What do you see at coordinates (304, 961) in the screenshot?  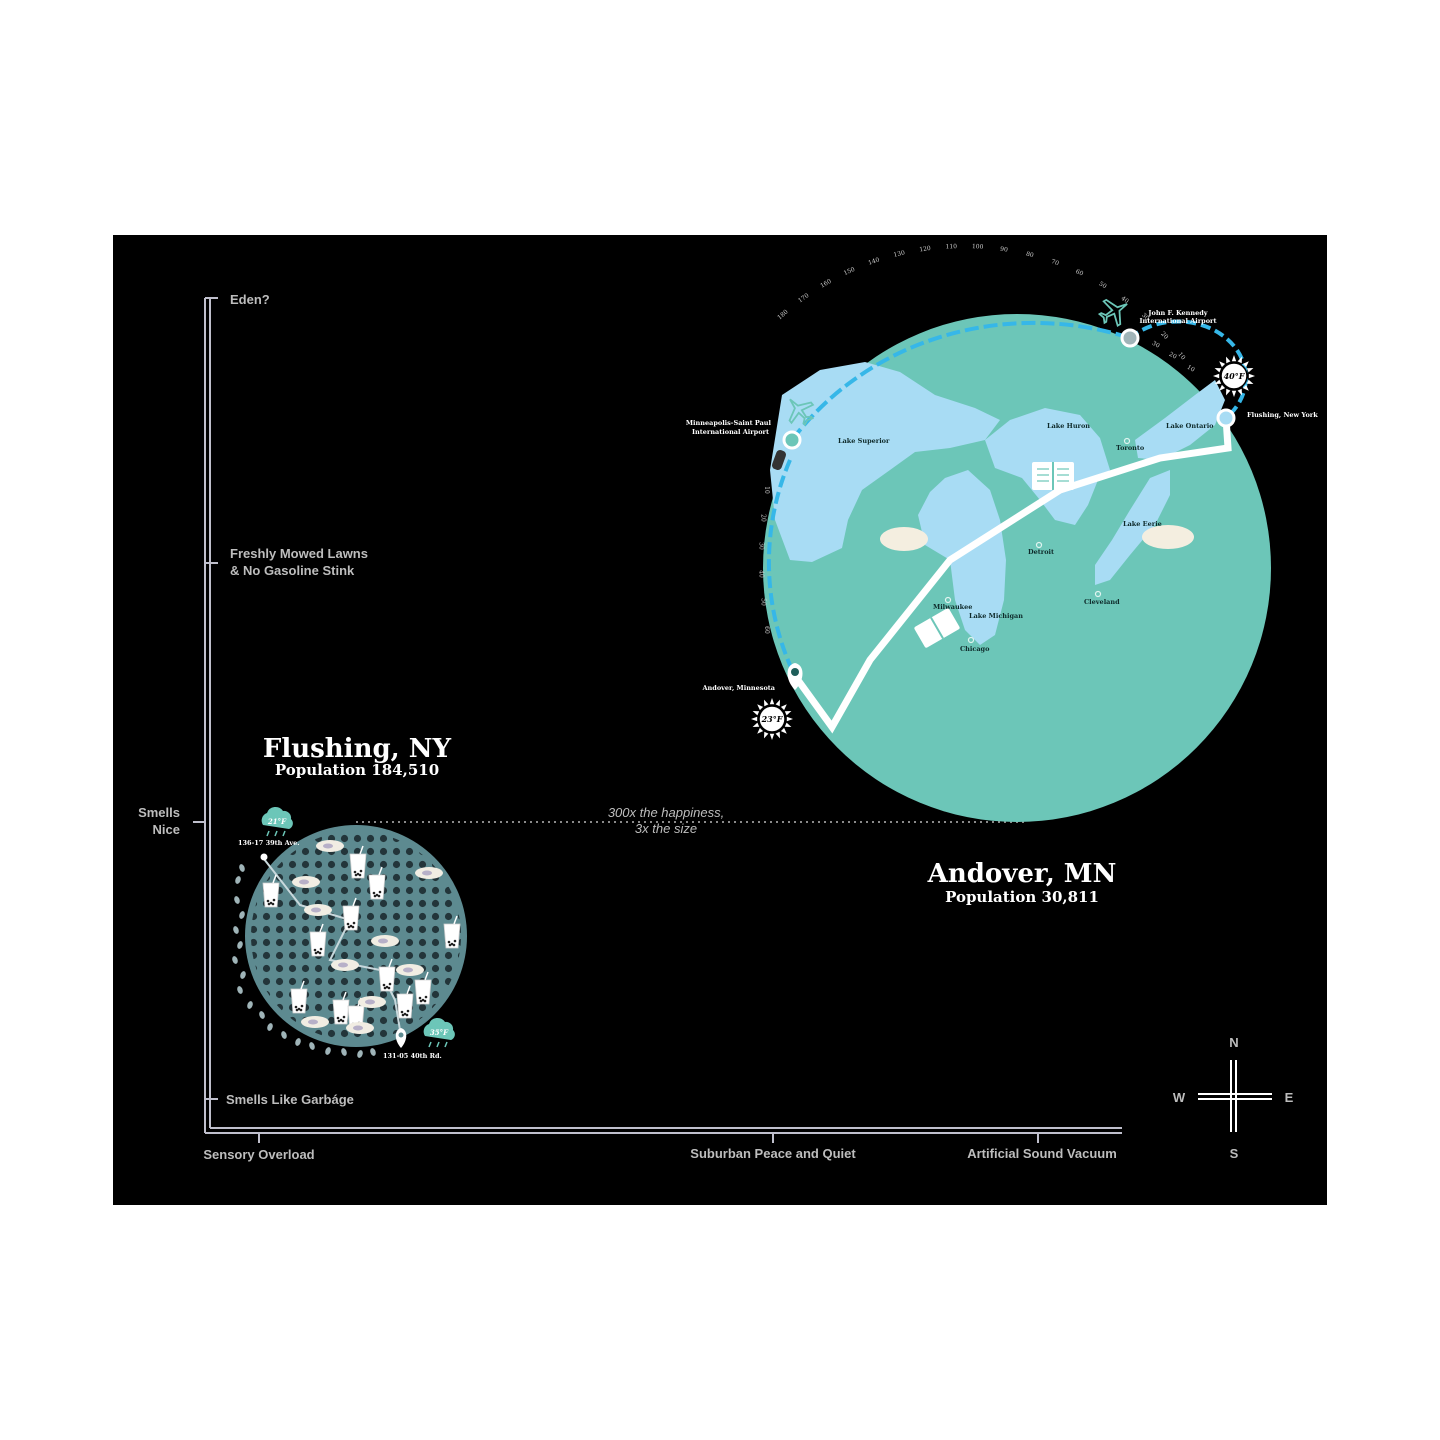 I see `footprints-trail` at bounding box center [304, 961].